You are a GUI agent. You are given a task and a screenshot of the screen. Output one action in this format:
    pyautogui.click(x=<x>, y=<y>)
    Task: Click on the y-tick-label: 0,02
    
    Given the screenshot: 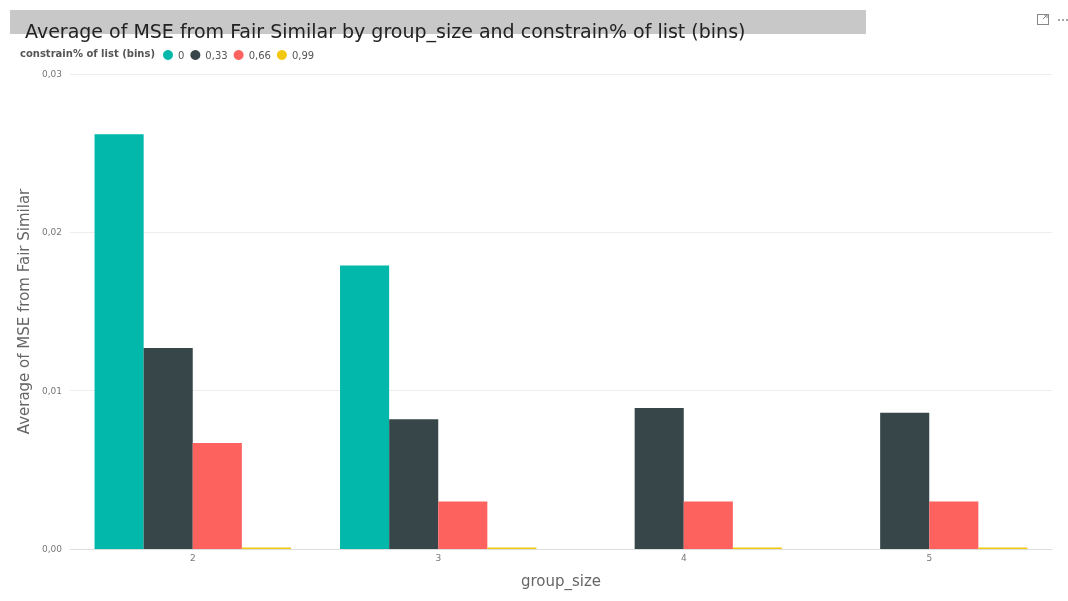 What is the action you would take?
    pyautogui.click(x=51, y=232)
    